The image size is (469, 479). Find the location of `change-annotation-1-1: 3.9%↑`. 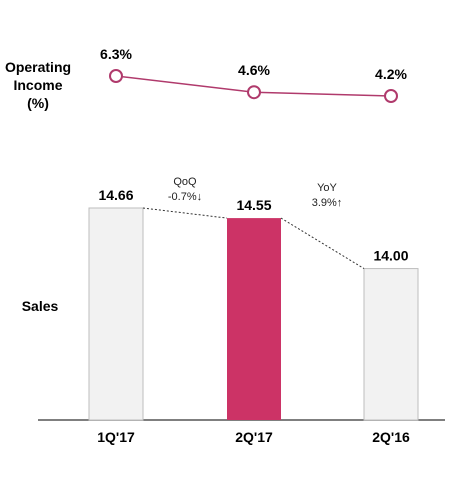

change-annotation-1-1: 3.9%↑ is located at coordinates (327, 203).